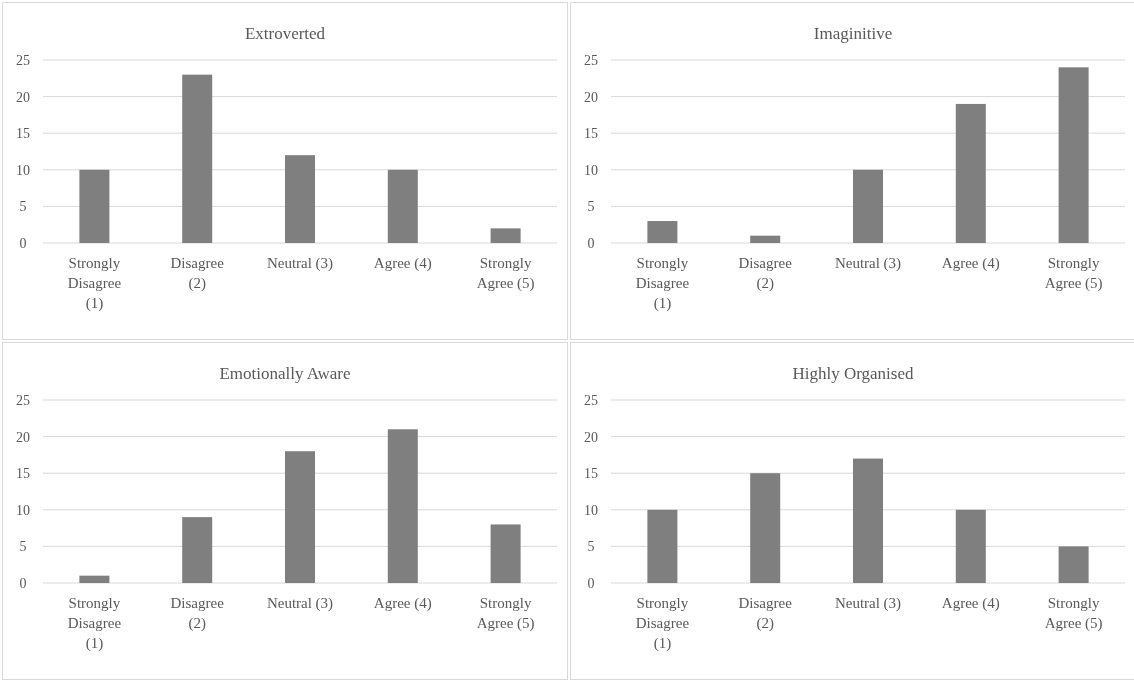 Image resolution: width=1134 pixels, height=680 pixels. Describe the element at coordinates (285, 373) in the screenshot. I see `chart-title: Emotionally Aware` at that location.